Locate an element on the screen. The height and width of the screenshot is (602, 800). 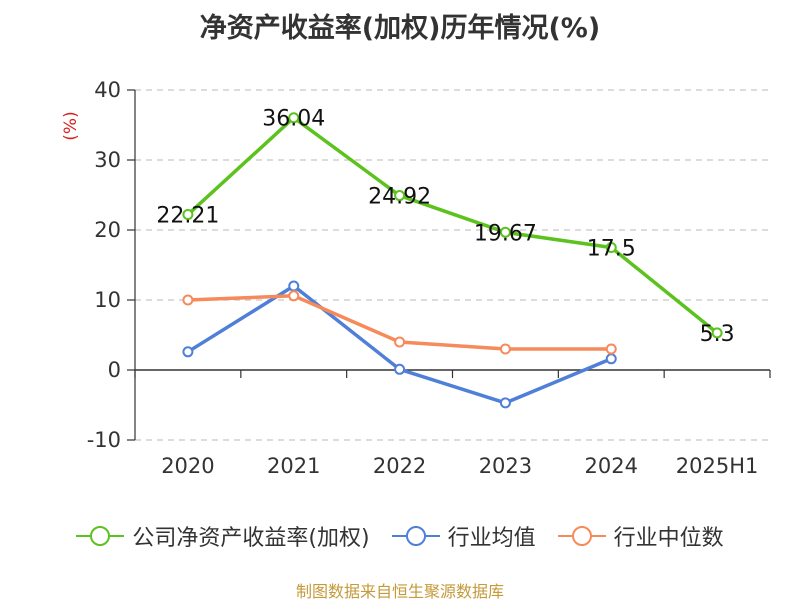
legend: 公司净资产收益率(加权) 行业均值 行业中位数 is located at coordinates (400, 536).